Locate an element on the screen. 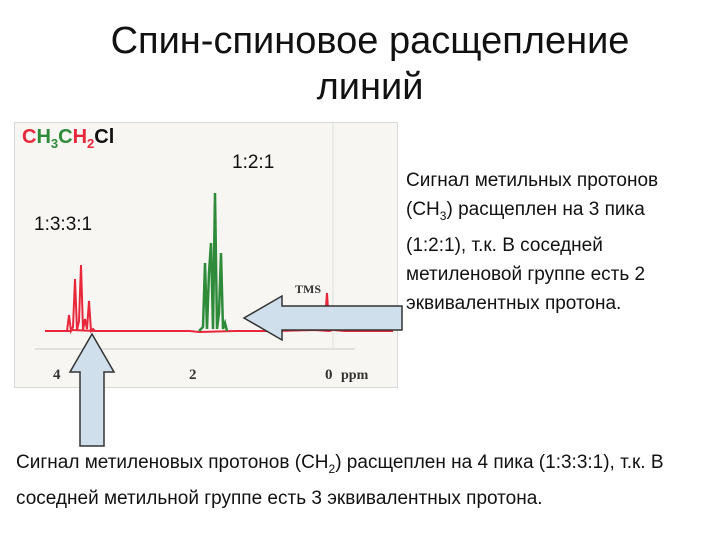 Image resolution: width=720 pixels, height=540 pixels. formula-n1: 3 is located at coordinates (54, 143).